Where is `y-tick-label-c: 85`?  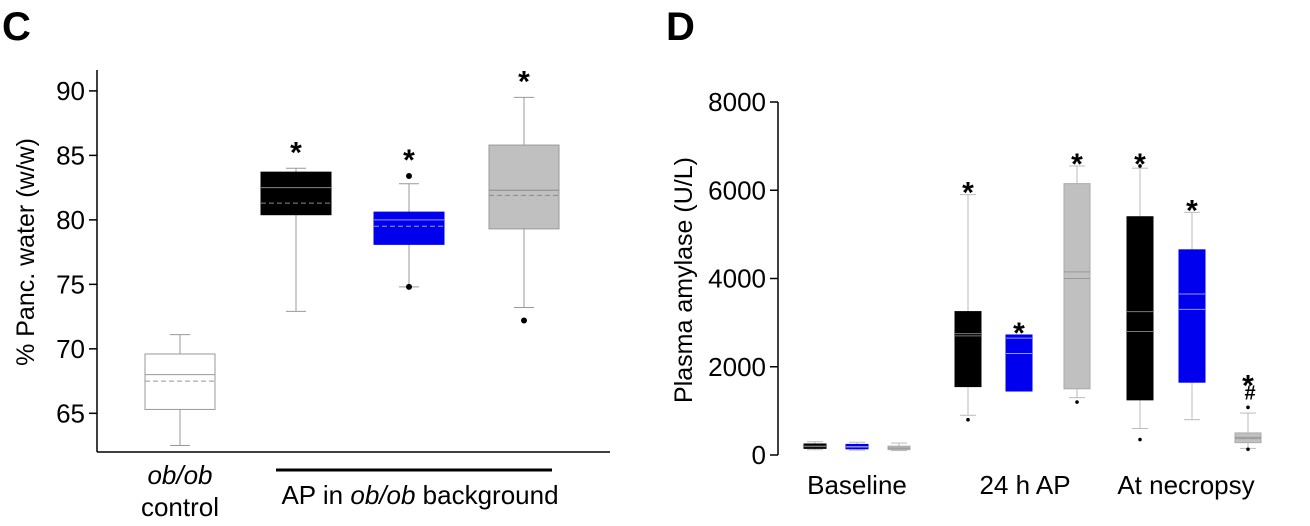
y-tick-label-c: 85 is located at coordinates (70, 155).